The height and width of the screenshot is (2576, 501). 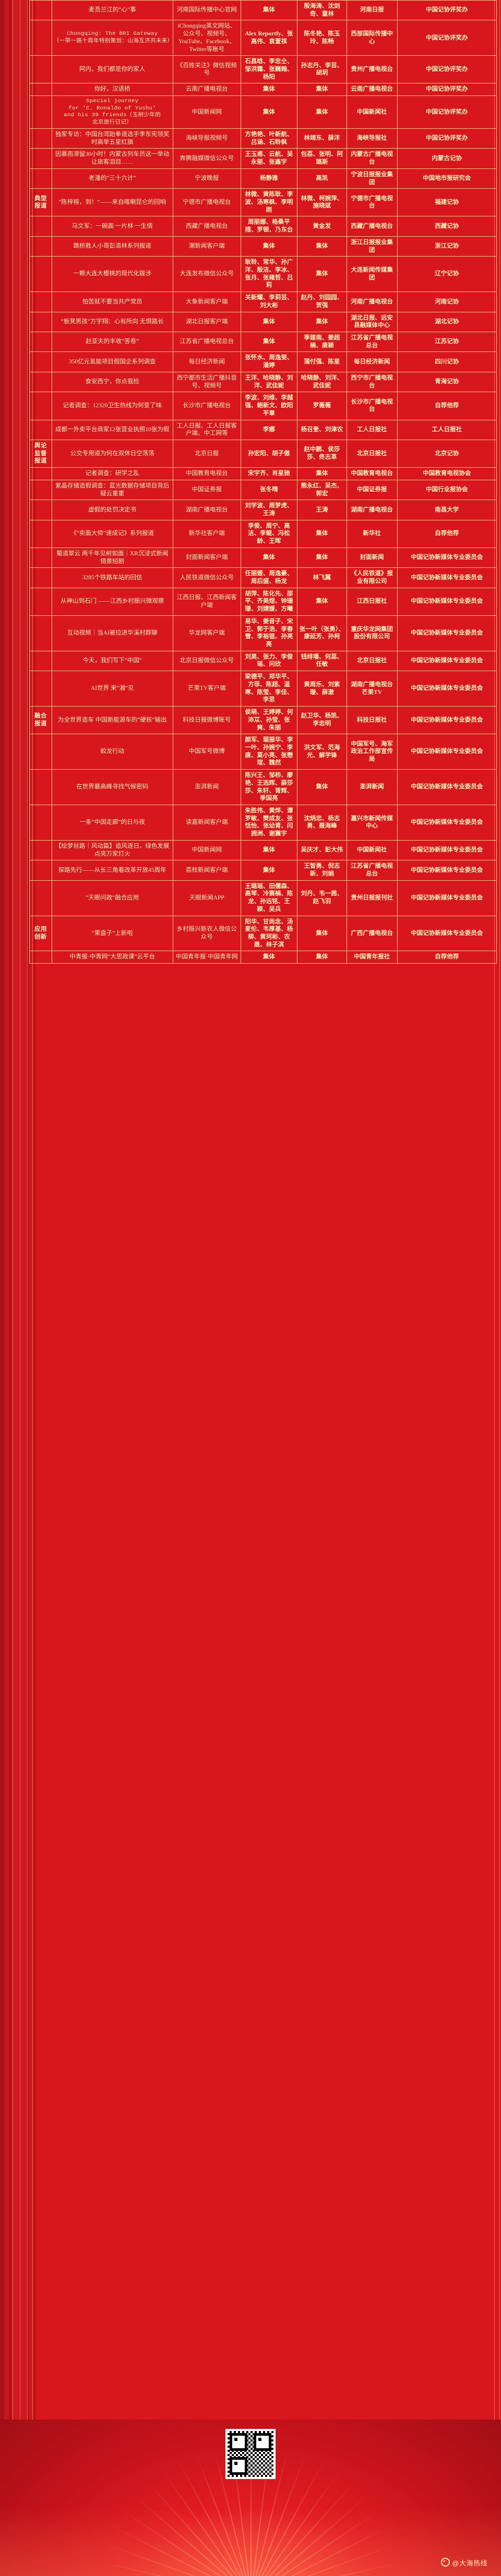 What do you see at coordinates (112, 752) in the screenshot?
I see `title-cell: 蛟龙行动` at bounding box center [112, 752].